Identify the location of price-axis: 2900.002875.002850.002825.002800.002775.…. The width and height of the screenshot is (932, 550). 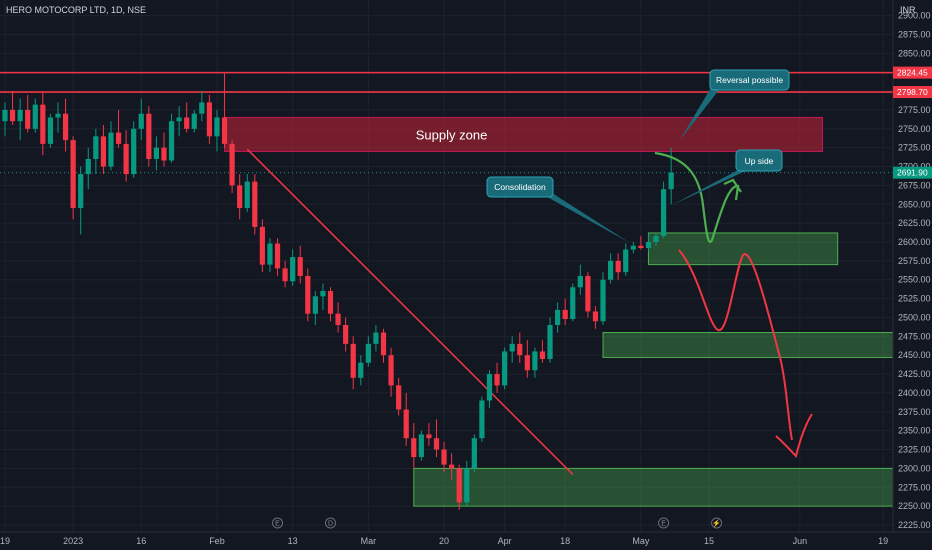
(912, 275).